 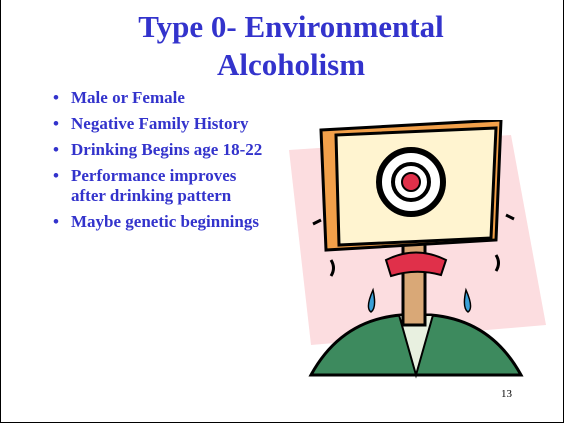 What do you see at coordinates (416, 264) in the screenshot?
I see `tie-knot` at bounding box center [416, 264].